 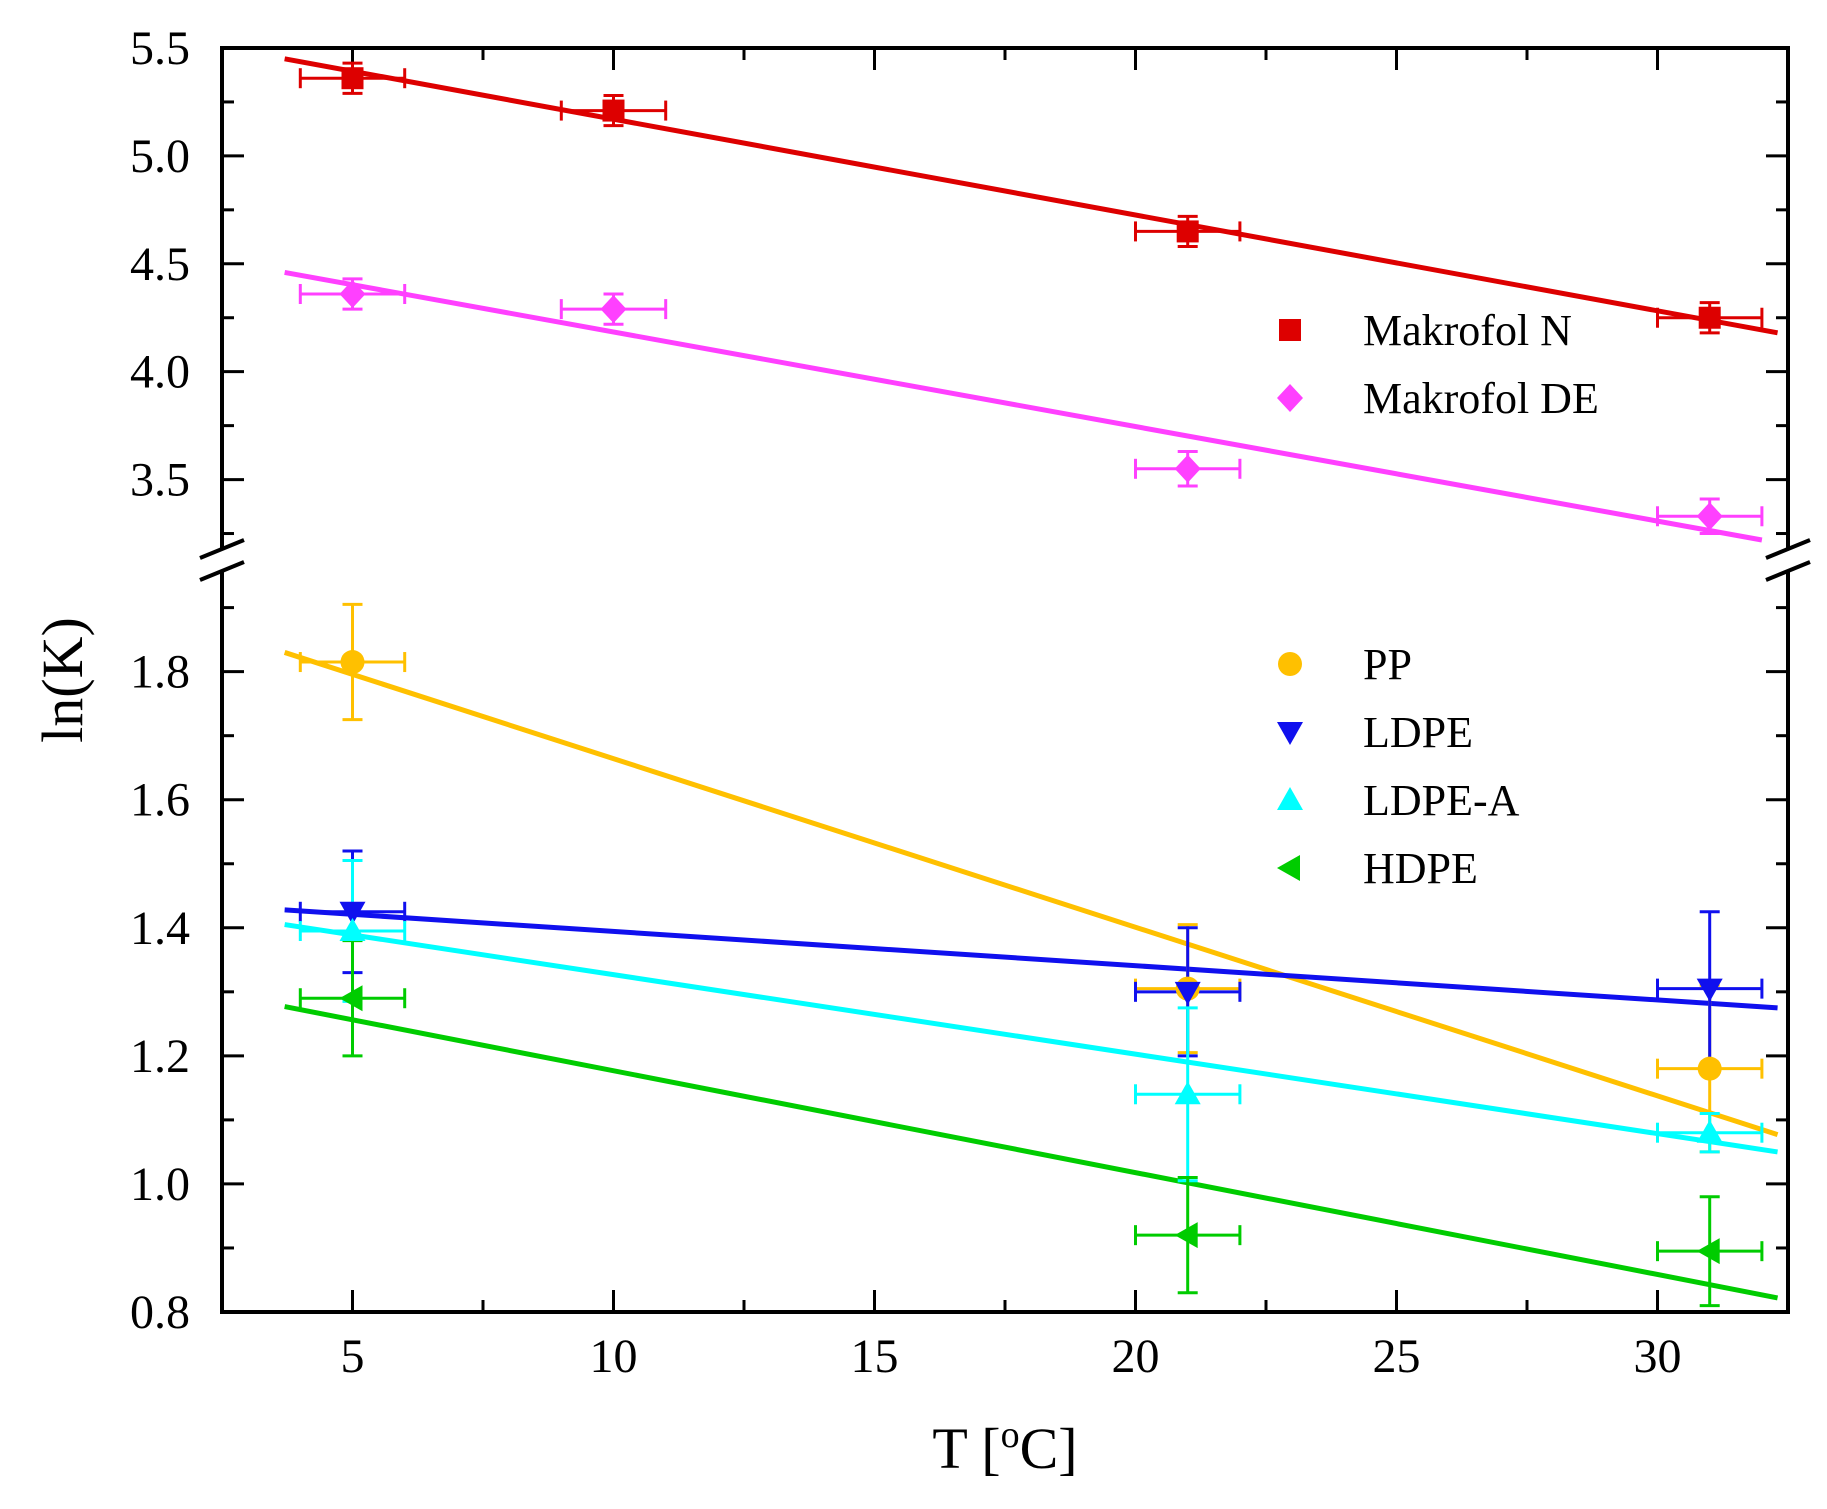 I want to click on legend-label-makrofol-de: Makrofol DE, so click(x=1481, y=398).